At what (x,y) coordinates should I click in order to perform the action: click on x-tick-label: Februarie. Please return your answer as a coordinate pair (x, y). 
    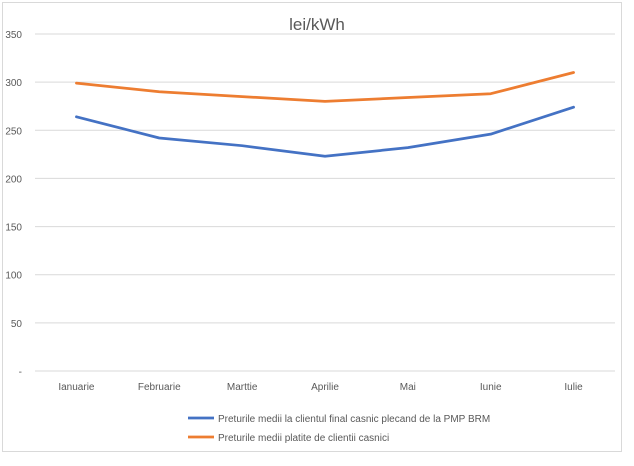
    Looking at the image, I should click on (159, 387).